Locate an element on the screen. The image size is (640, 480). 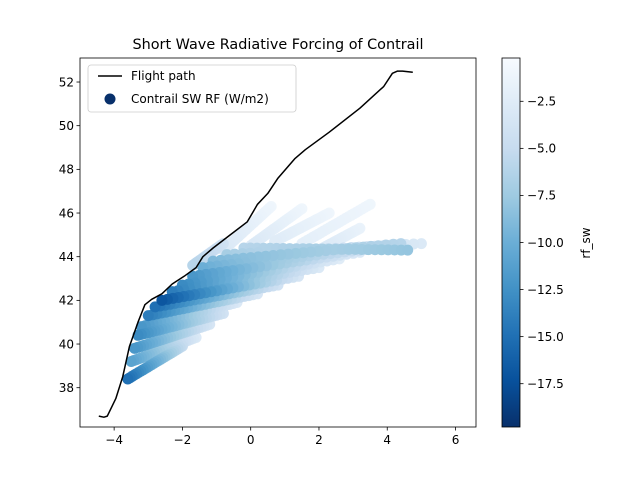
x-axis: −4 −2 0 2 4 6 is located at coordinates (282, 437).